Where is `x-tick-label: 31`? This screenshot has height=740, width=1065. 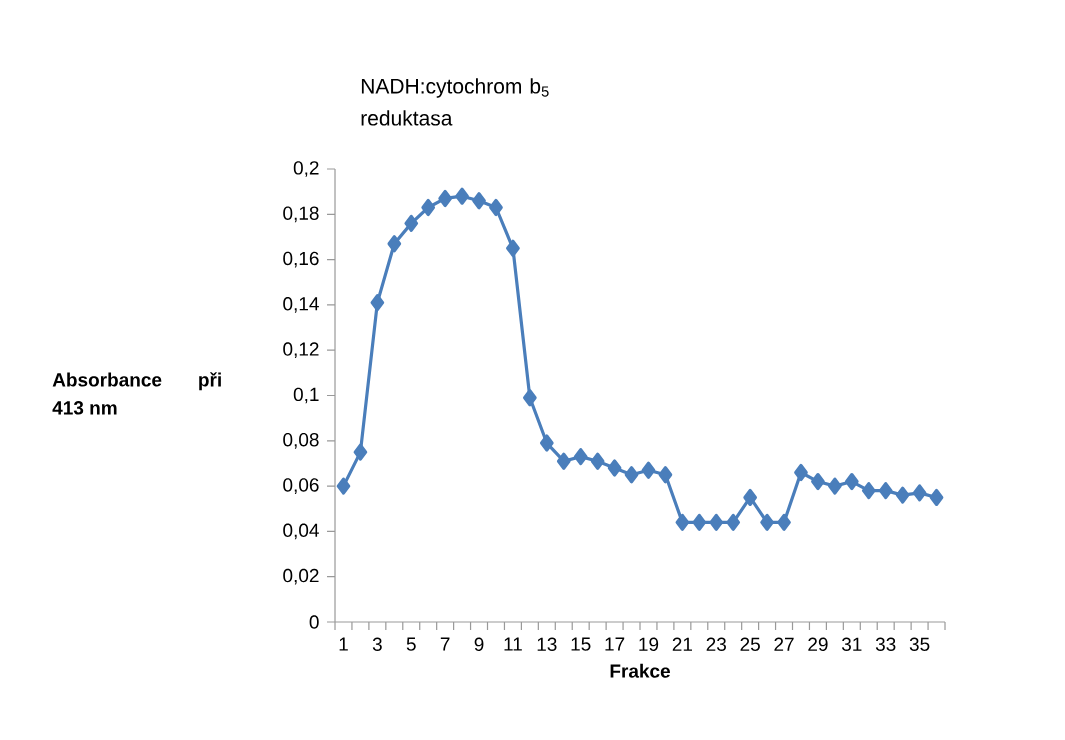 x-tick-label: 31 is located at coordinates (851, 644).